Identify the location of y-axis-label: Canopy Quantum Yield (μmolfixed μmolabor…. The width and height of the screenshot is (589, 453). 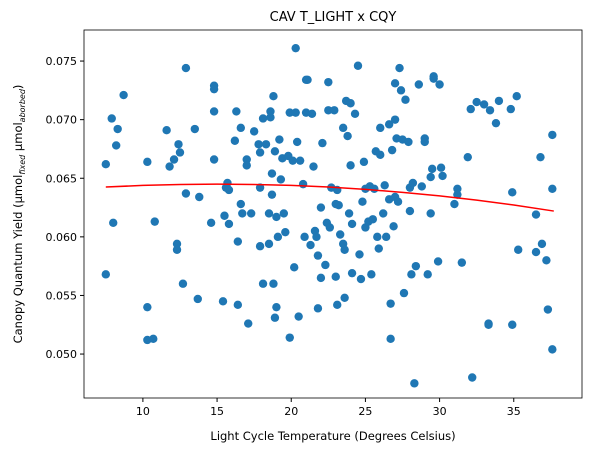
(19, 214).